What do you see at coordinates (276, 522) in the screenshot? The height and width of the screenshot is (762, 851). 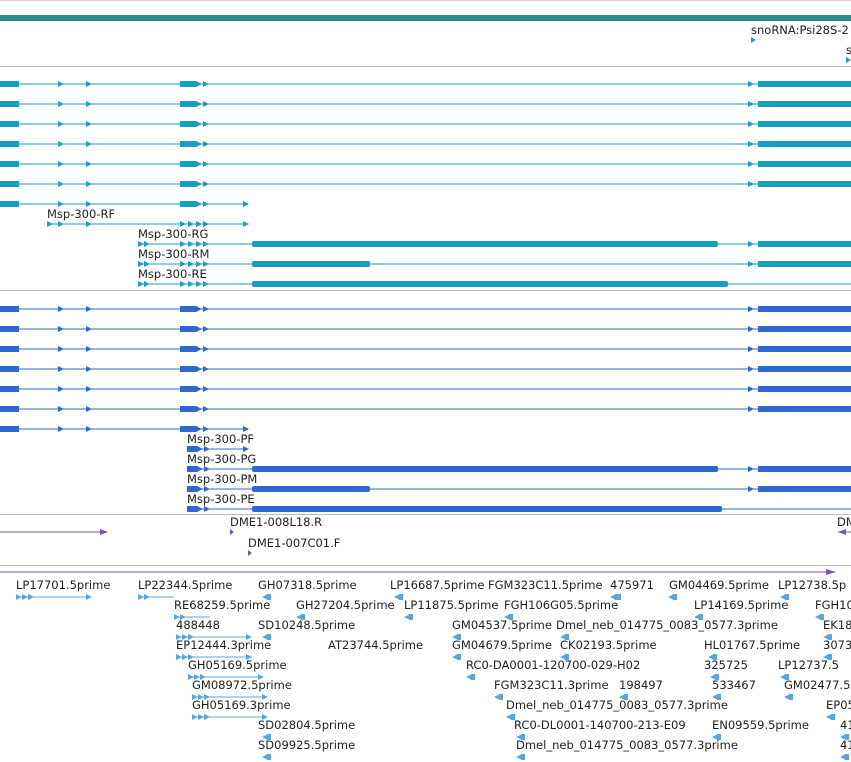 I see `genomic-clone-label: DME1-008L18.R` at bounding box center [276, 522].